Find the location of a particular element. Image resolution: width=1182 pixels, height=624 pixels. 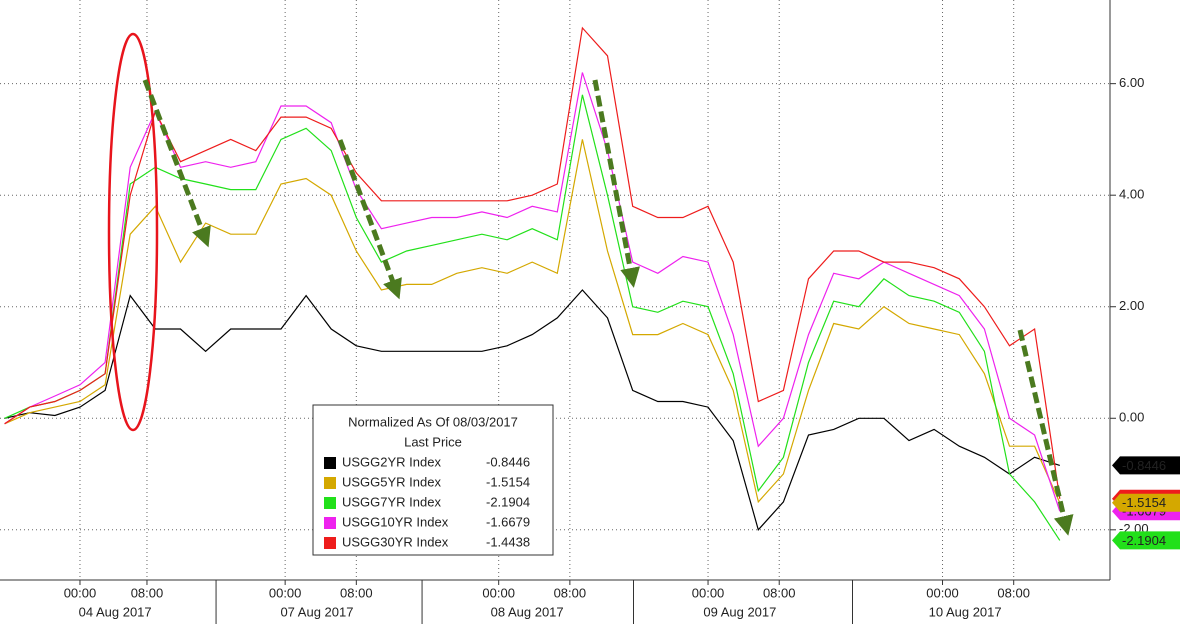

legend-box is located at coordinates (433, 480).